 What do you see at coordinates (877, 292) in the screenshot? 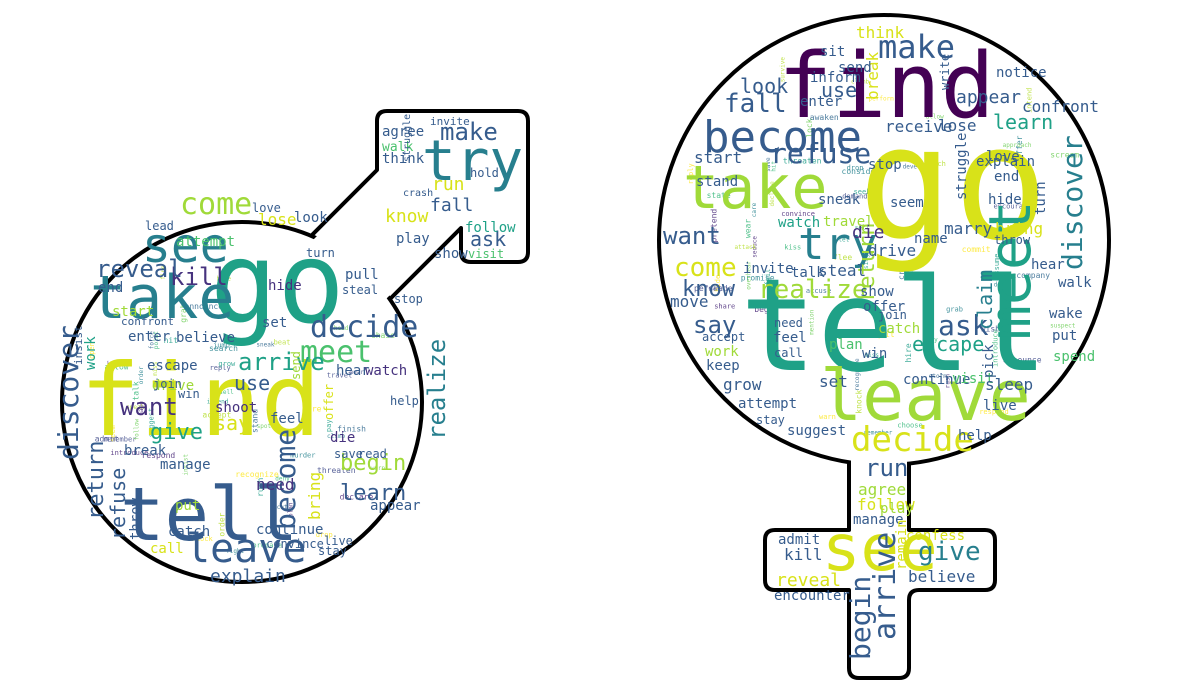
I see `female-word-show: show` at bounding box center [877, 292].